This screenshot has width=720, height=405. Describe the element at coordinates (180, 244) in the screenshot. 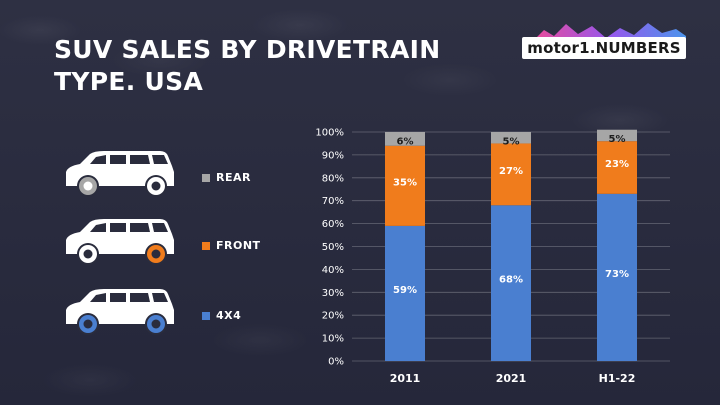

I see `legend-item-front: FRONT` at that location.